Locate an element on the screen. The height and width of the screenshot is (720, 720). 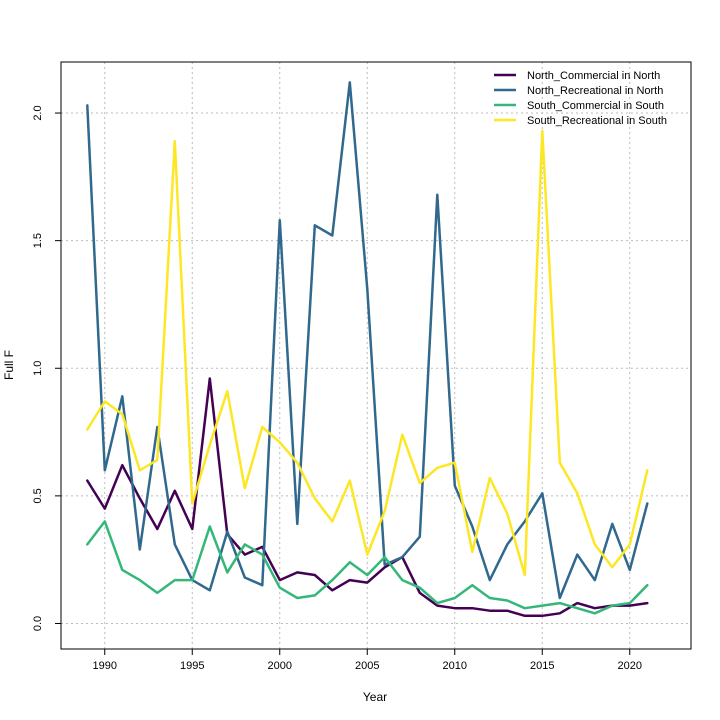
y-tick-label: 2.0 is located at coordinates (38, 112).